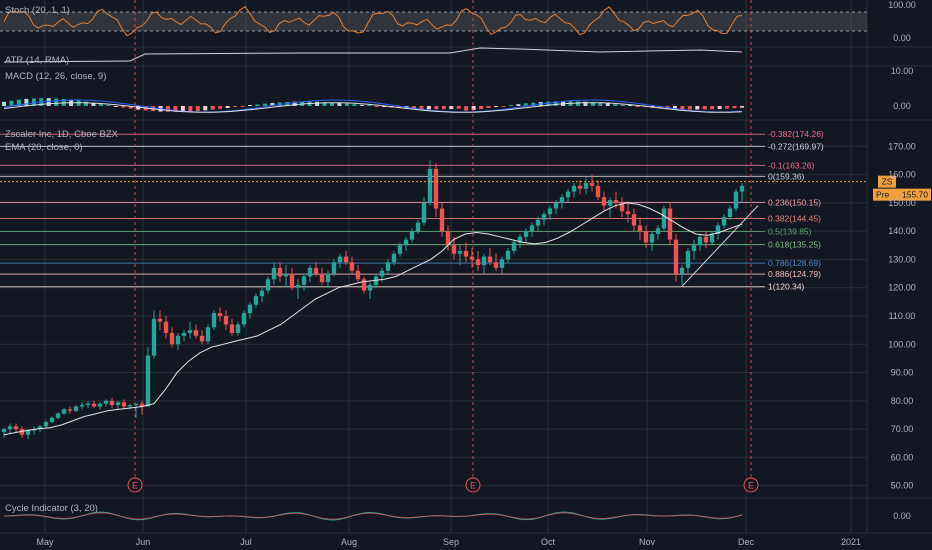  Describe the element at coordinates (37, 60) in the screenshot. I see `atr-title: ATR (14, RMA)` at that location.